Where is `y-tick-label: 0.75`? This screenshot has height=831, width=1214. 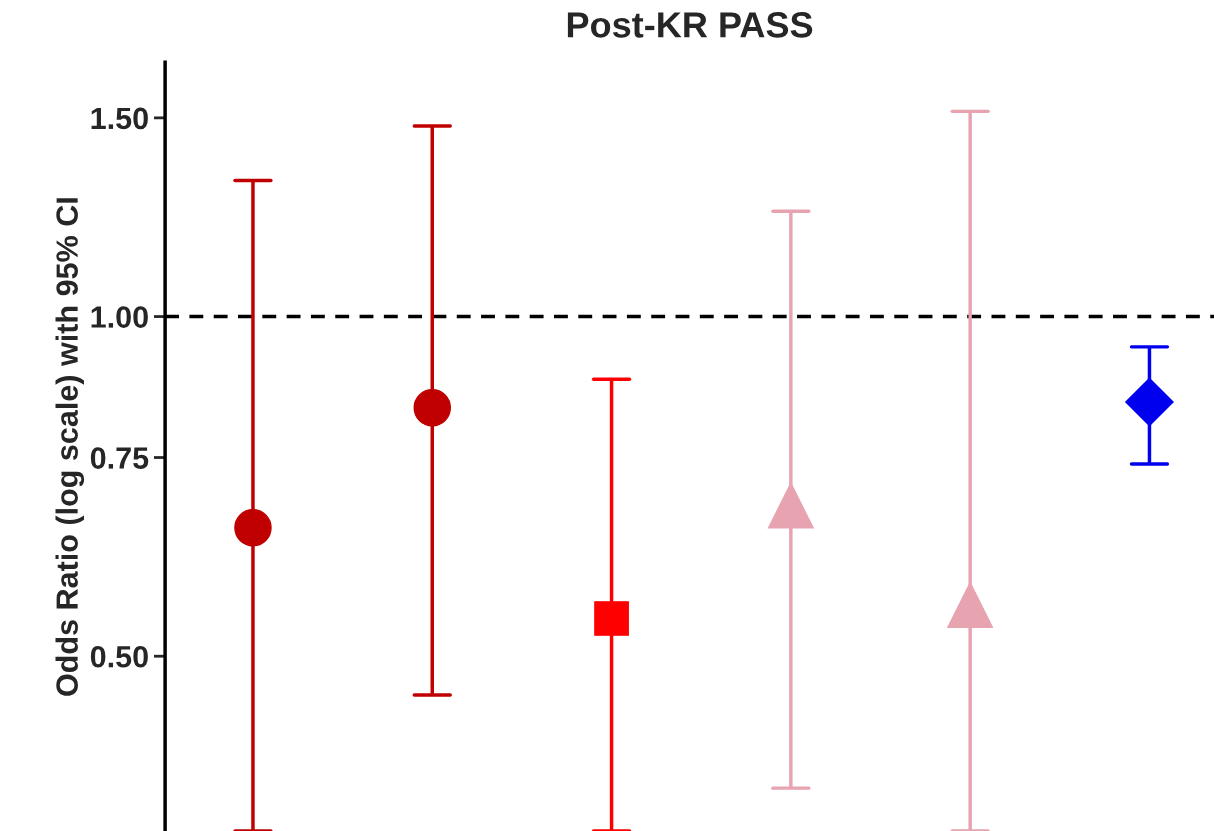 y-tick-label: 0.75 is located at coordinates (119, 458).